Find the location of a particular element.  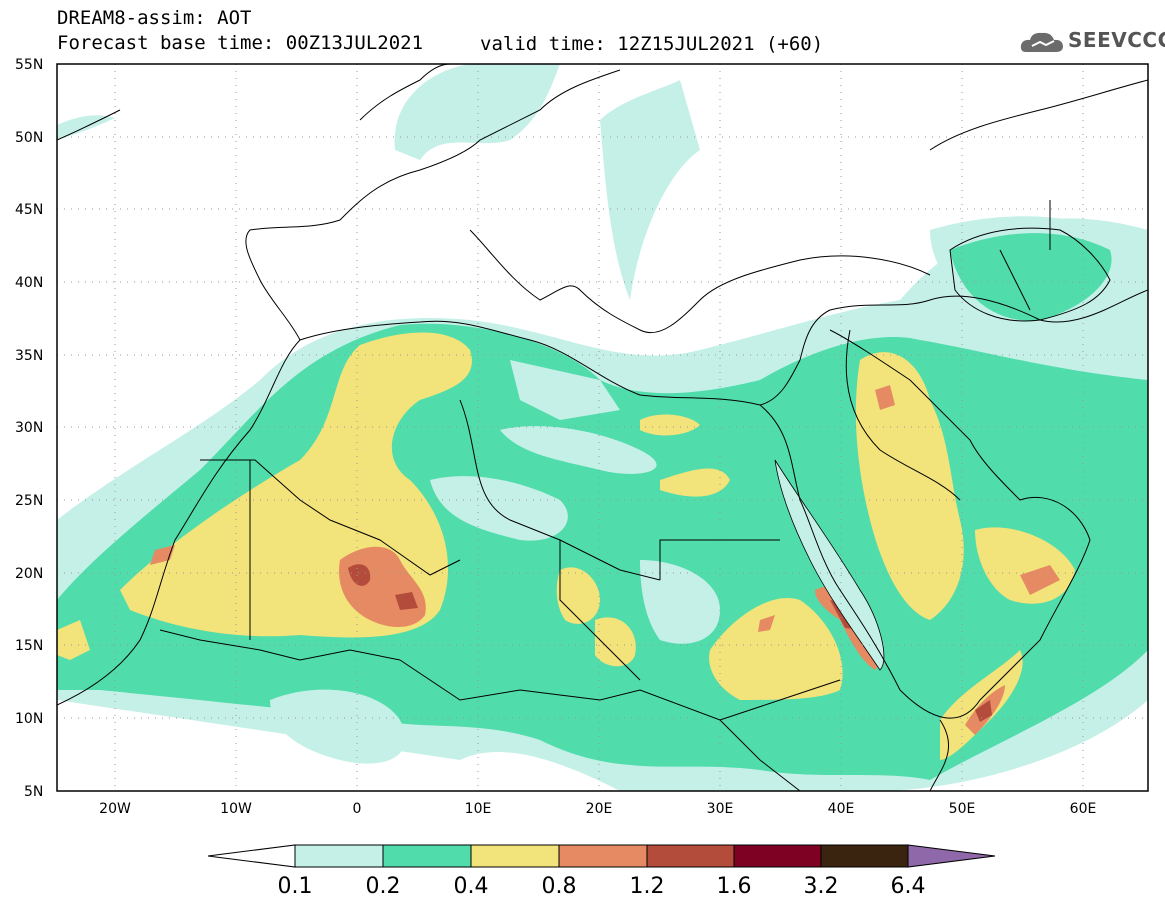

lat-tick-label: 5N is located at coordinates (33, 792).